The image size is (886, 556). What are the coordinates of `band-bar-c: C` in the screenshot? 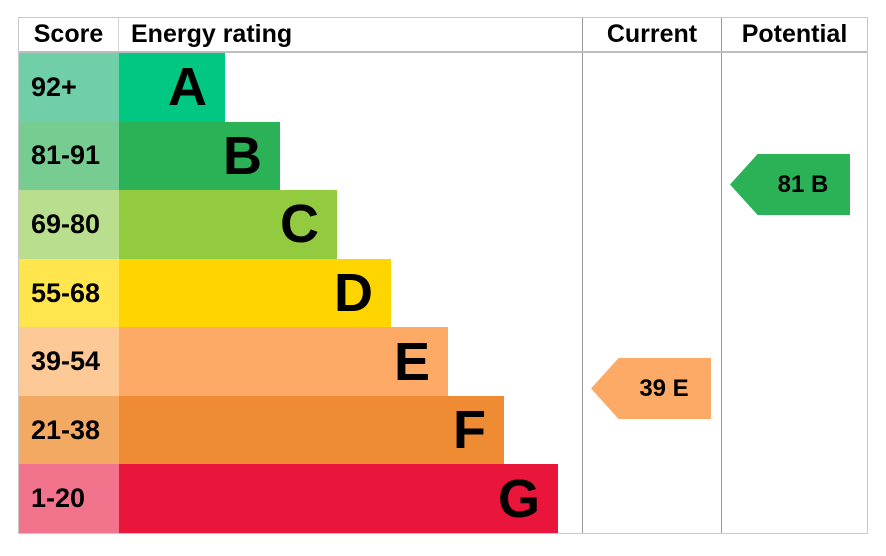 It's located at (228, 224).